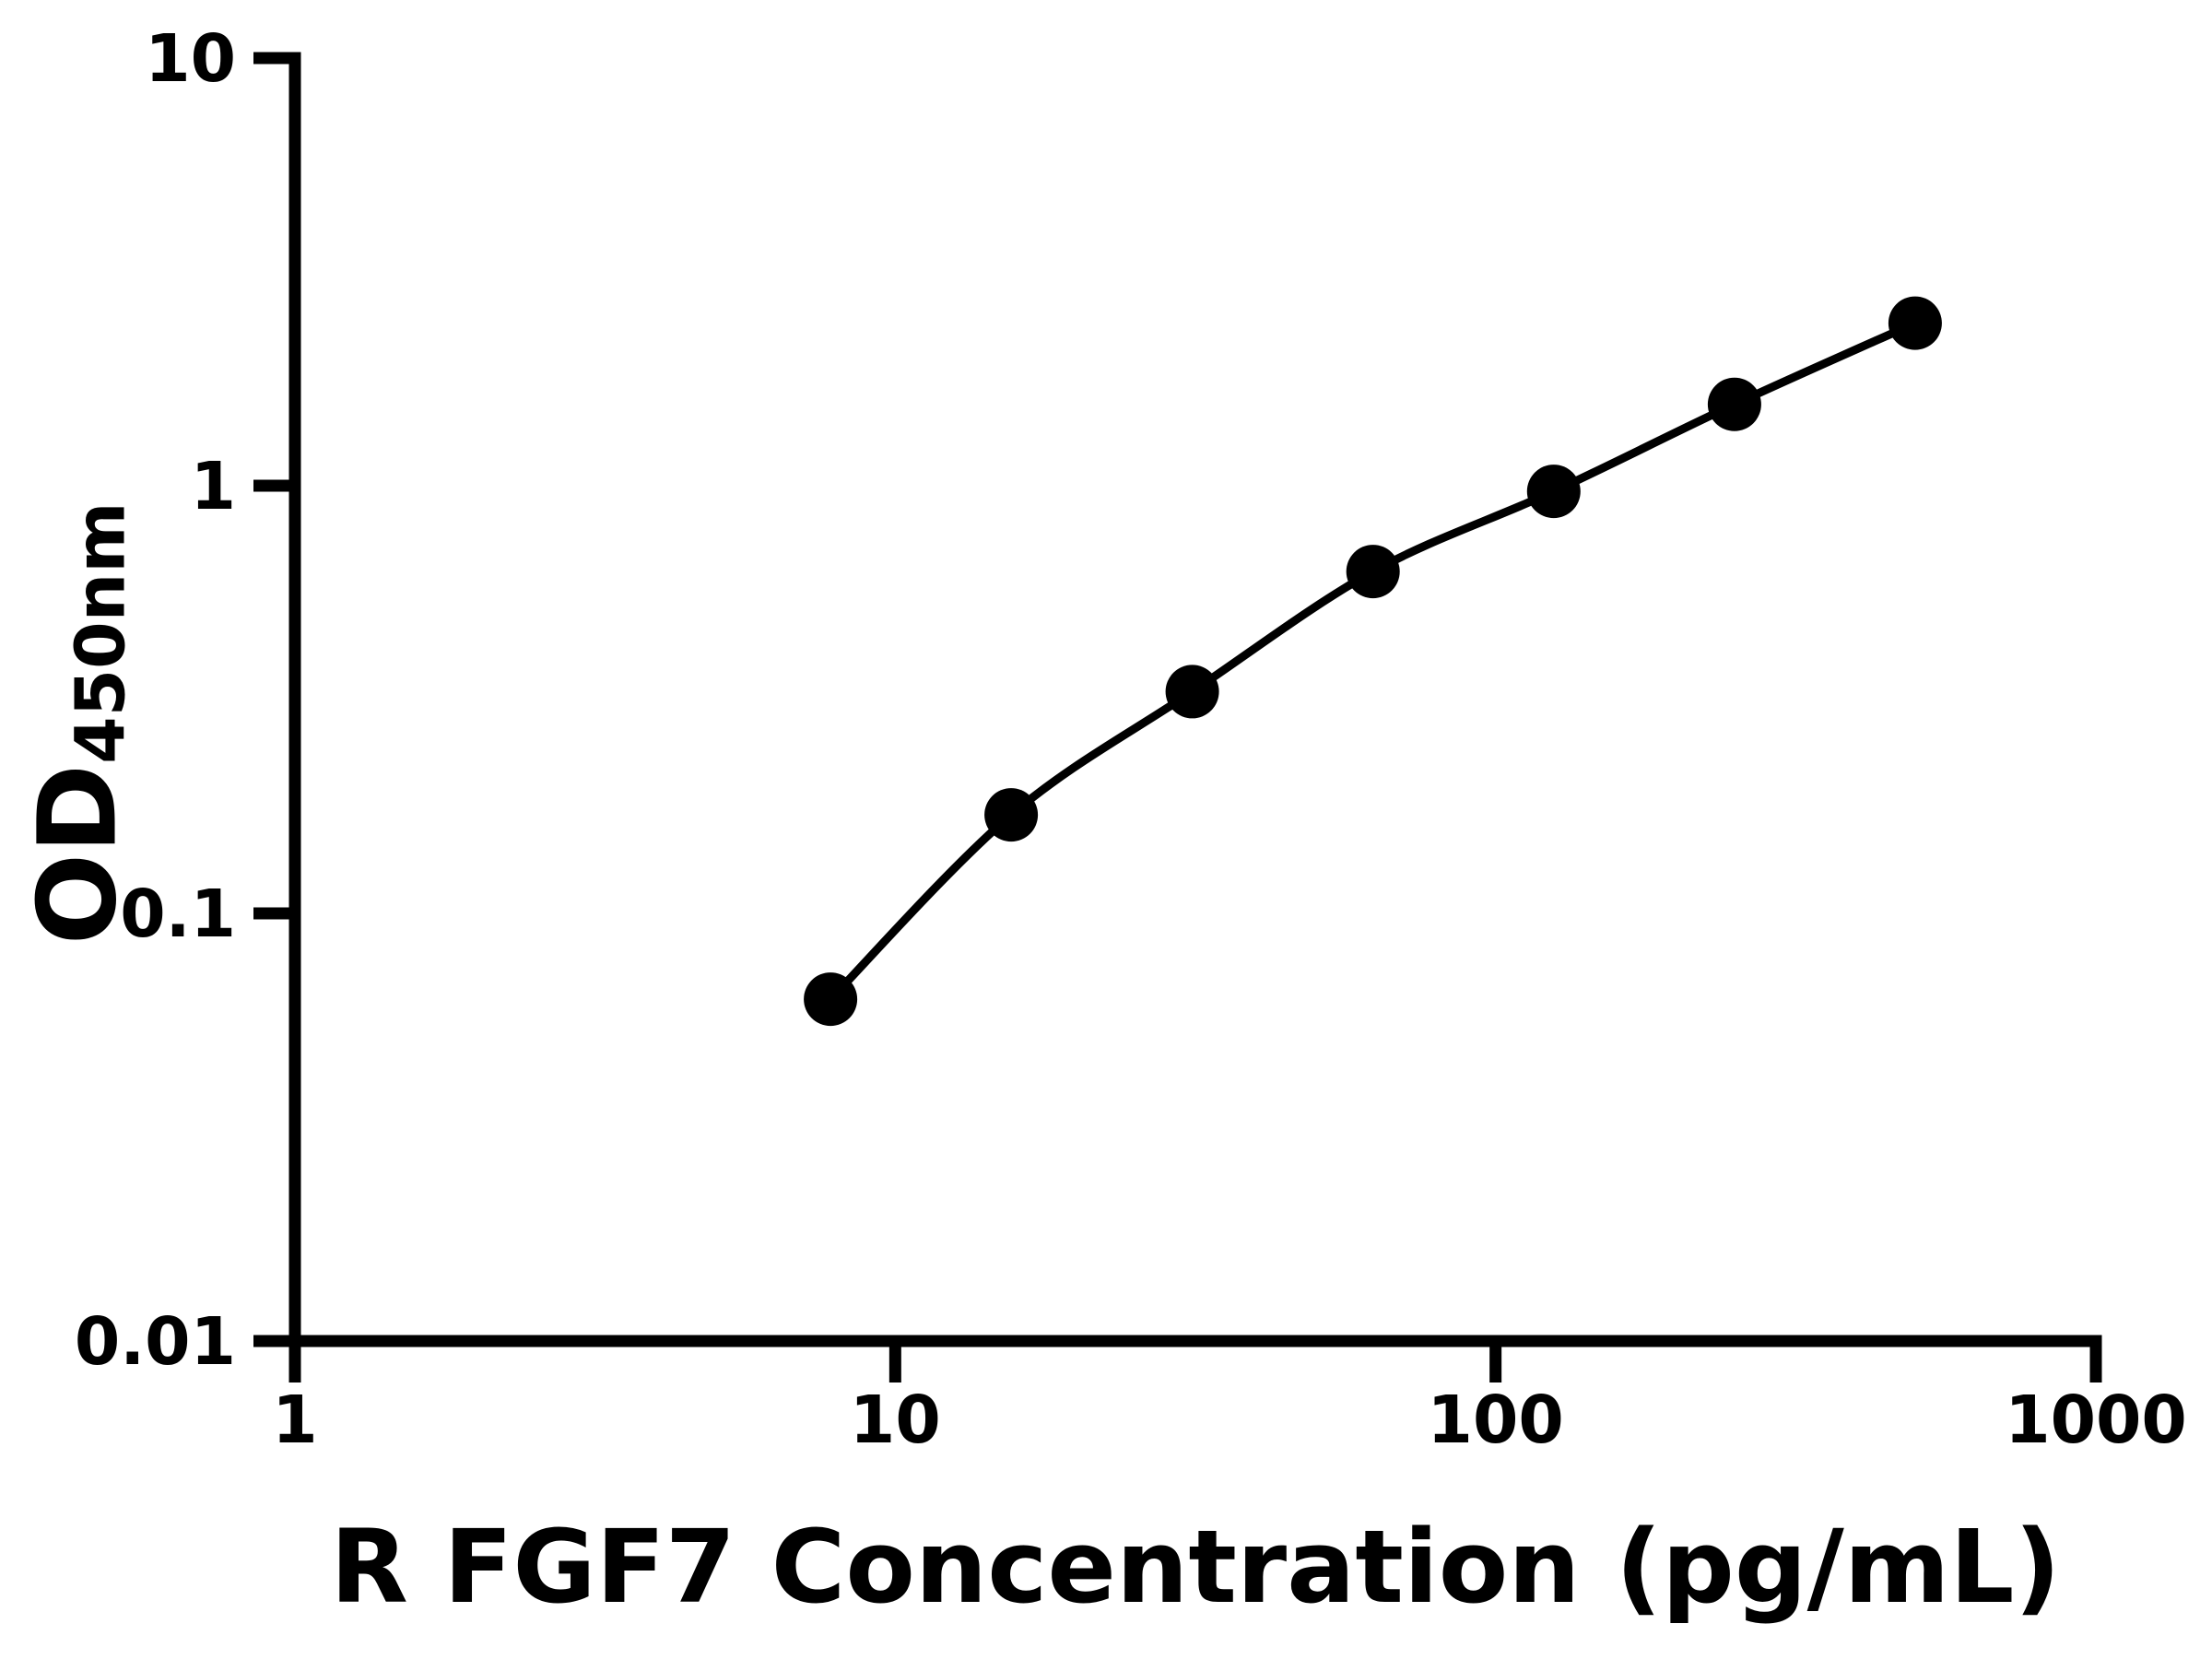  What do you see at coordinates (77, 854) in the screenshot?
I see `y-axis-title-main: OD` at bounding box center [77, 854].